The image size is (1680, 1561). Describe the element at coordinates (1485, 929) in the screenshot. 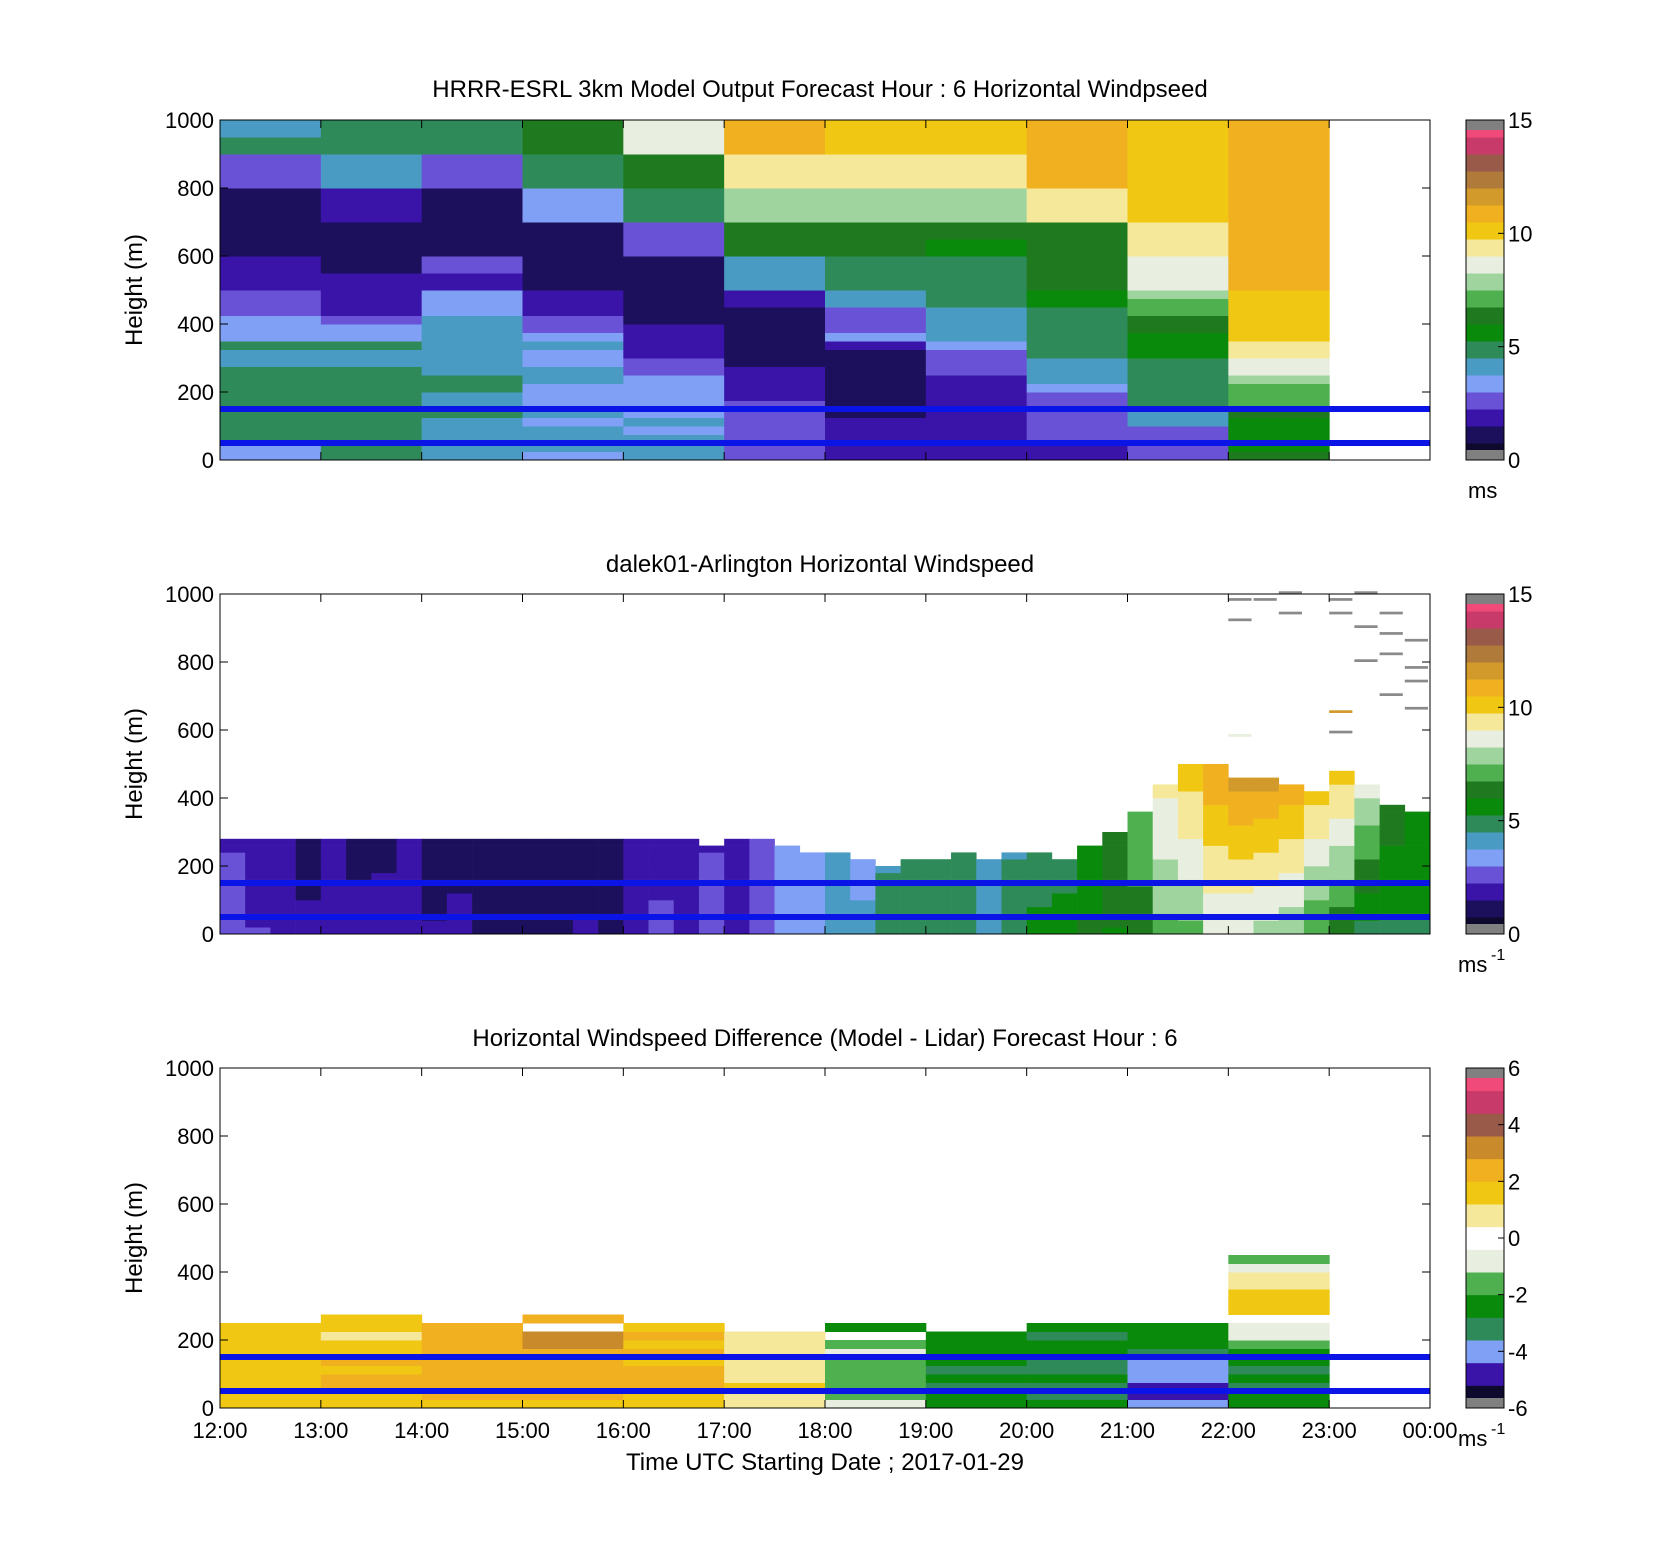

I see `colorbar-underflow-cap` at that location.